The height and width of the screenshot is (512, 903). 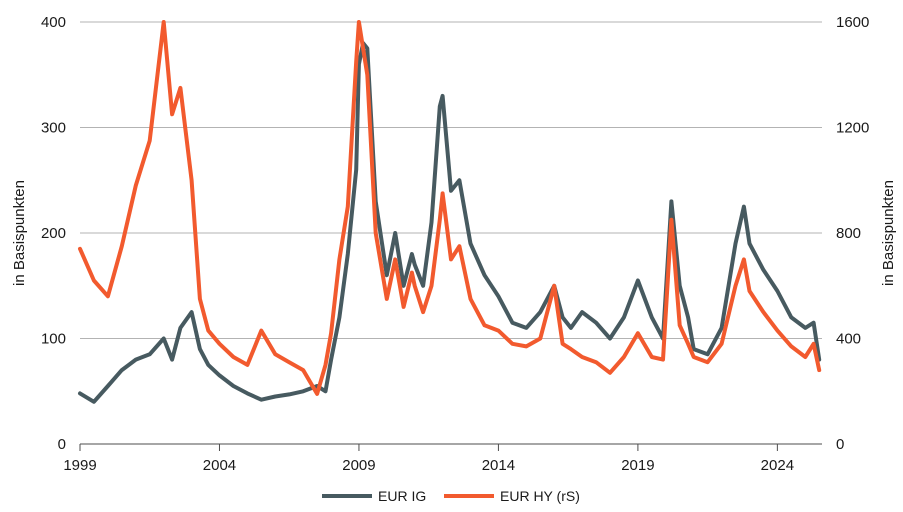 What do you see at coordinates (840, 444) in the screenshot?
I see `y-tick-label-right: 0` at bounding box center [840, 444].